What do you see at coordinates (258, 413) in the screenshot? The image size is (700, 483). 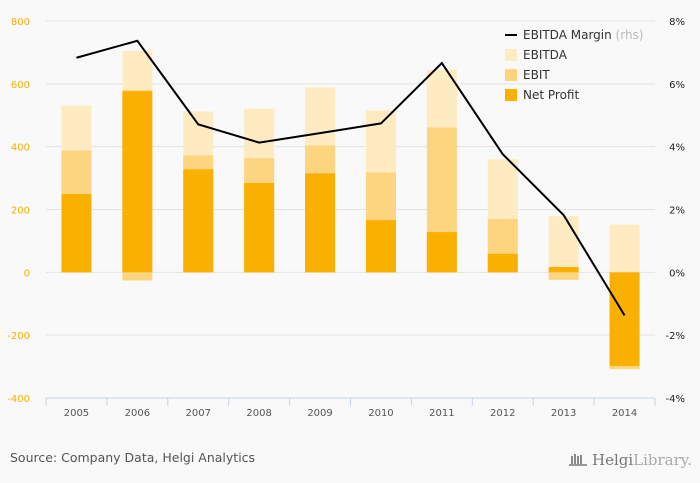 I see `x-tick-label: 2008` at bounding box center [258, 413].